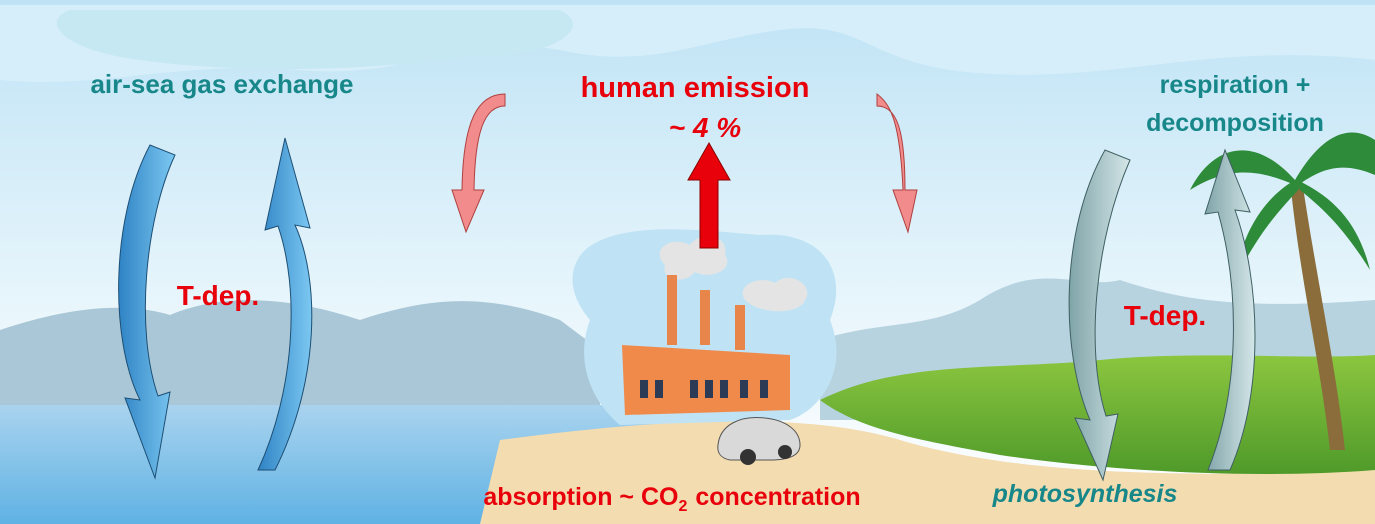  What do you see at coordinates (777, 497) in the screenshot?
I see `label-part: concentration` at bounding box center [777, 497].